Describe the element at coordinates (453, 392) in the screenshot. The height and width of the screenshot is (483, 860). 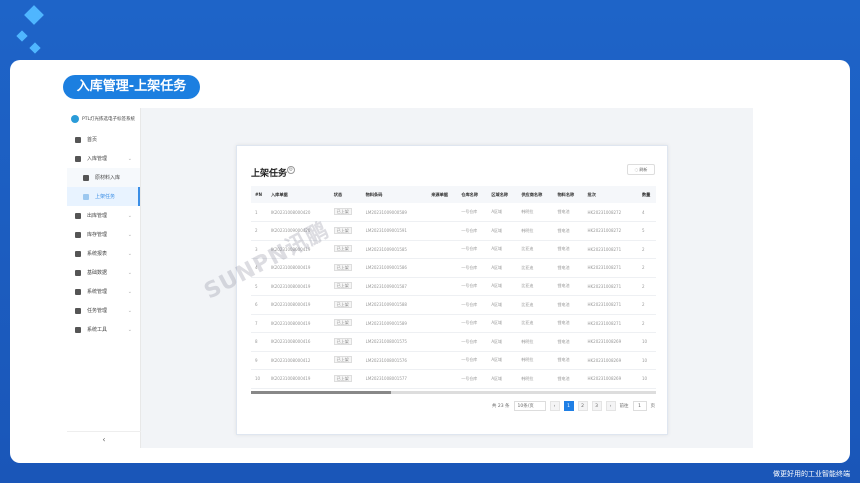
I see `horizontal-scrollbar` at that location.